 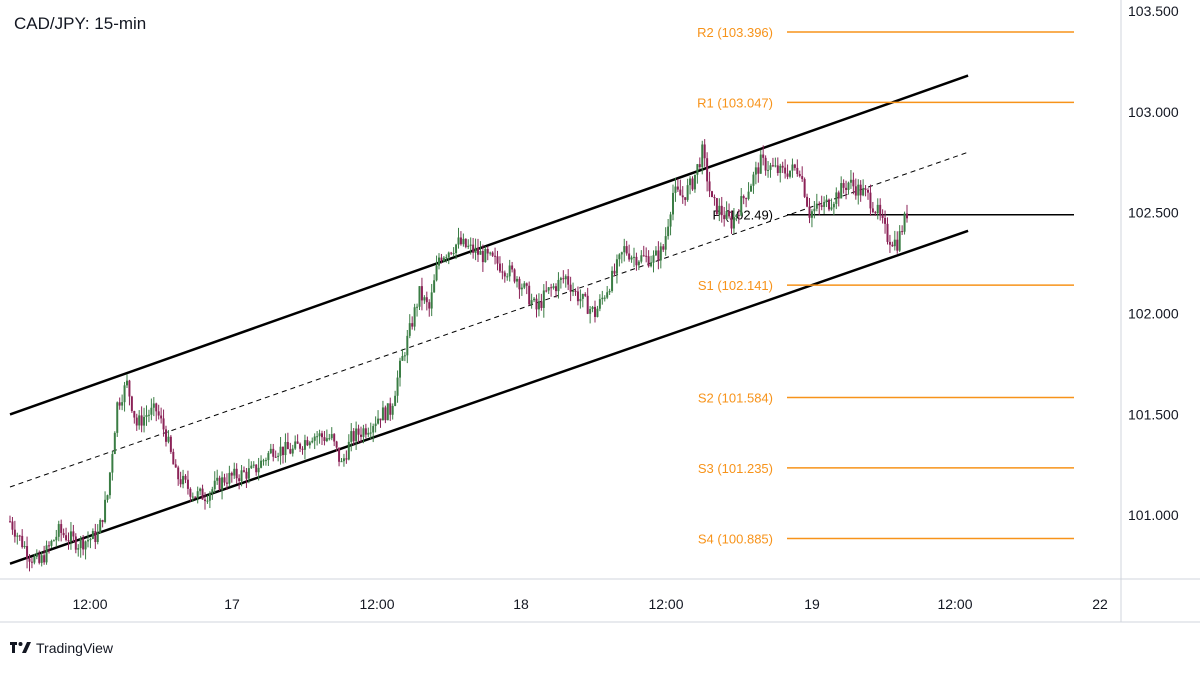 What do you see at coordinates (1153, 414) in the screenshot?
I see `y-tick-label: 101.500` at bounding box center [1153, 414].